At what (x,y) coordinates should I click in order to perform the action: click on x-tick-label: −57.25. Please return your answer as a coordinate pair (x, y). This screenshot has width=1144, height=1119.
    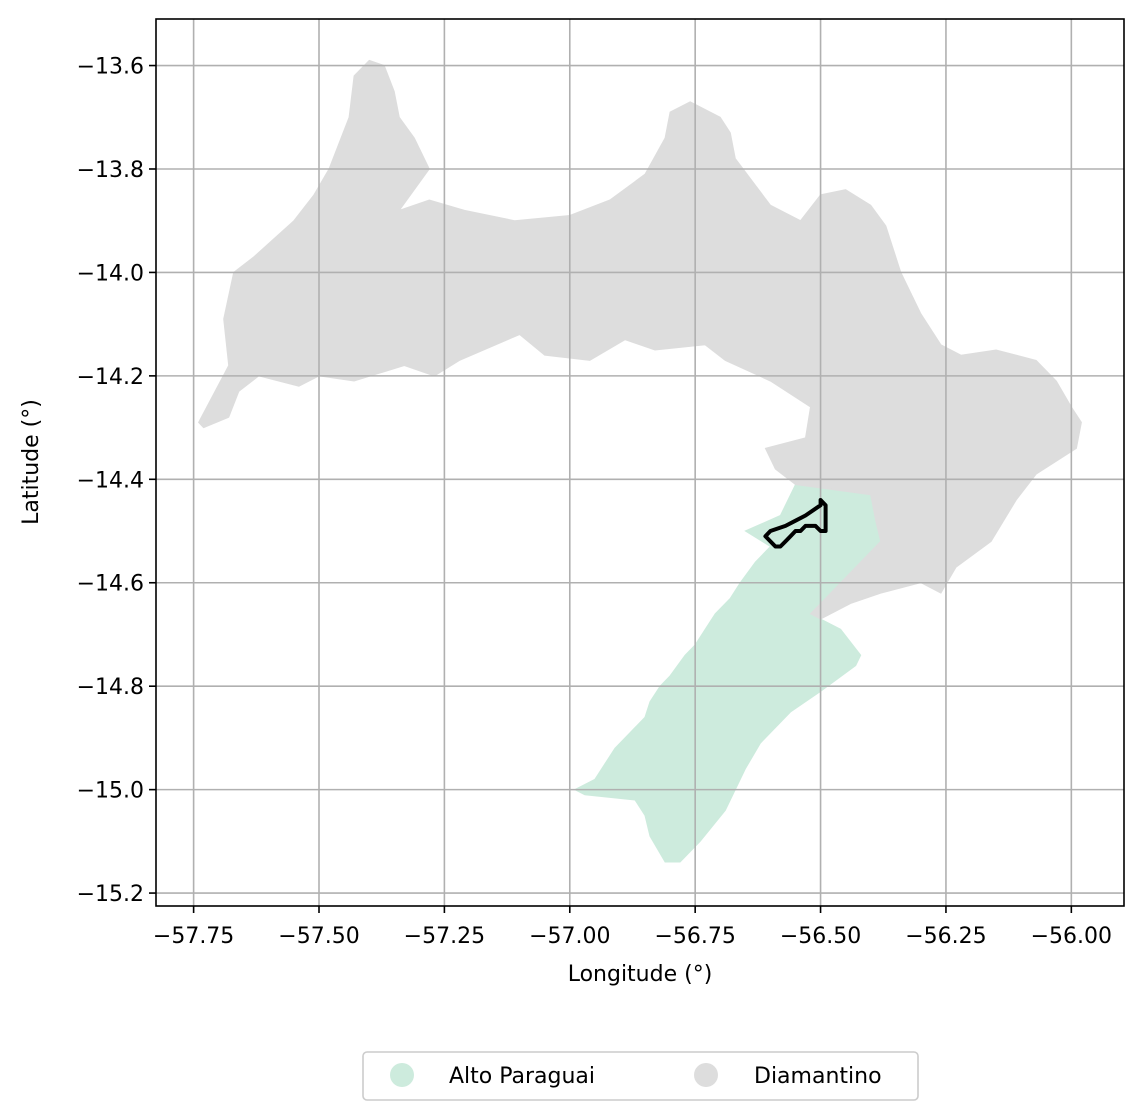
    Looking at the image, I should click on (444, 936).